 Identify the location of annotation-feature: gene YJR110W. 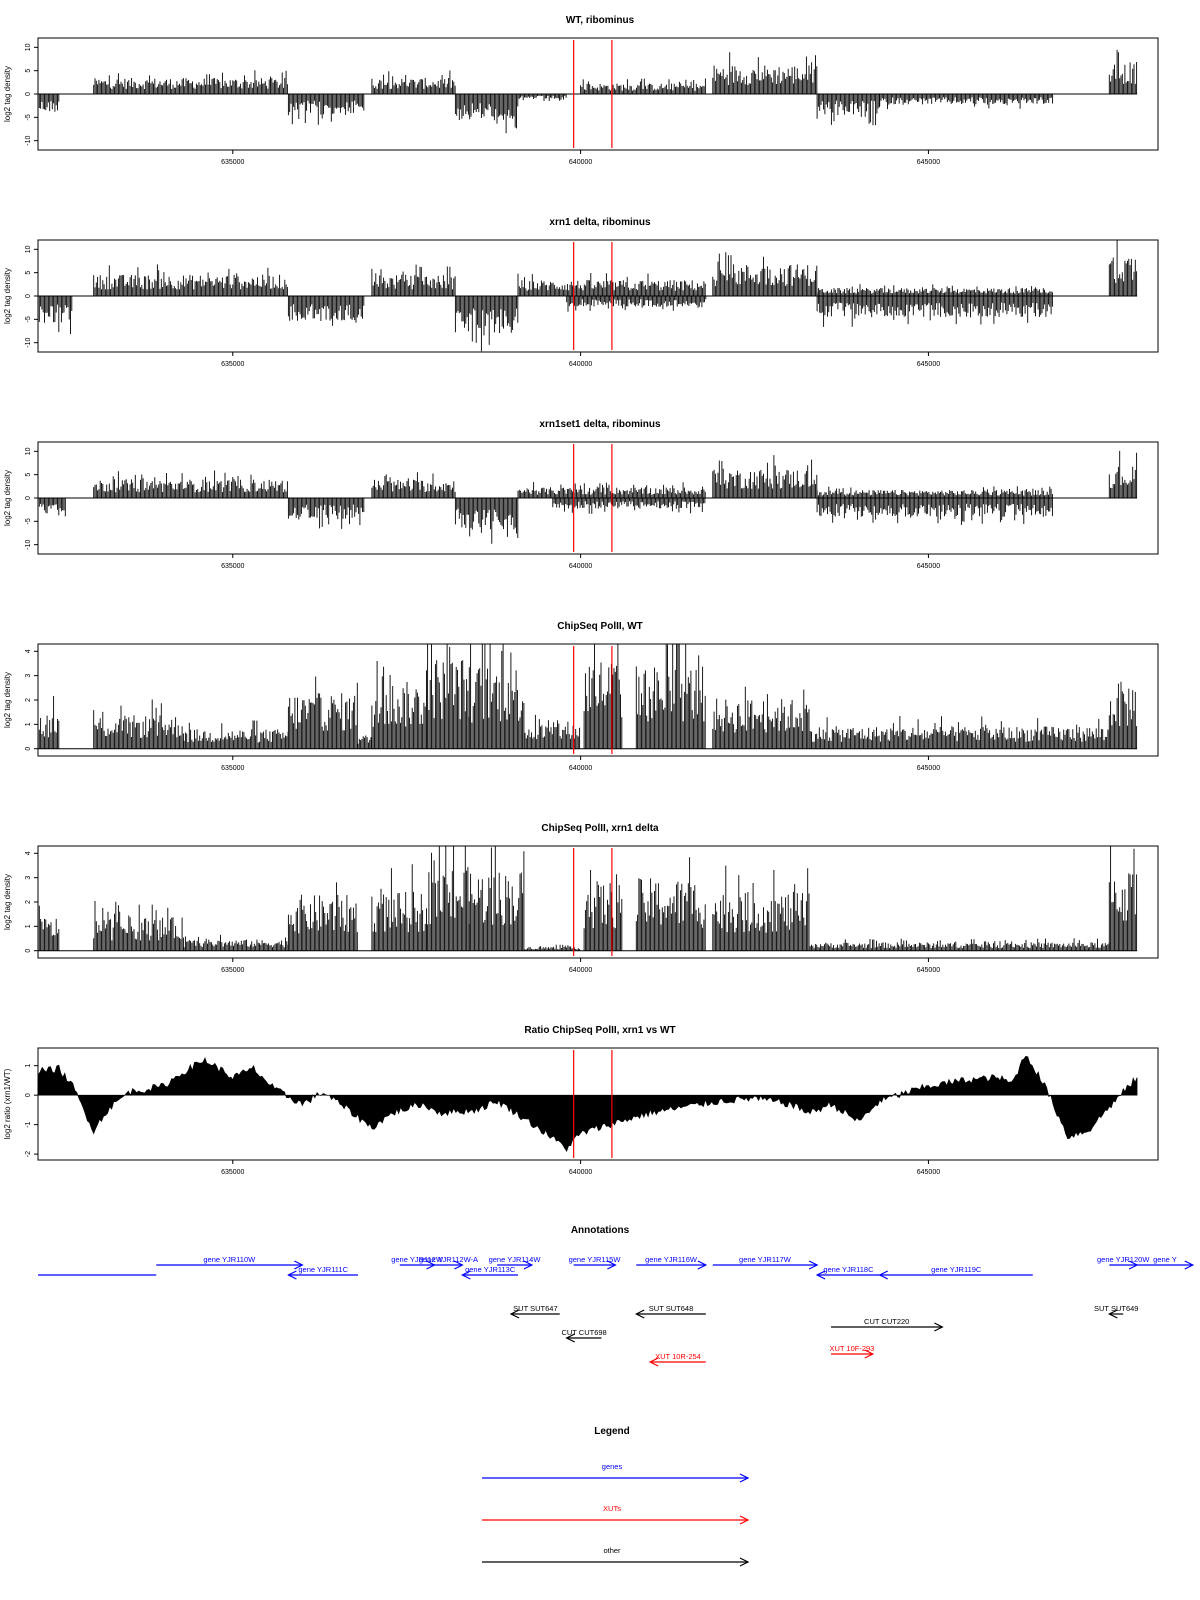
(230, 1262).